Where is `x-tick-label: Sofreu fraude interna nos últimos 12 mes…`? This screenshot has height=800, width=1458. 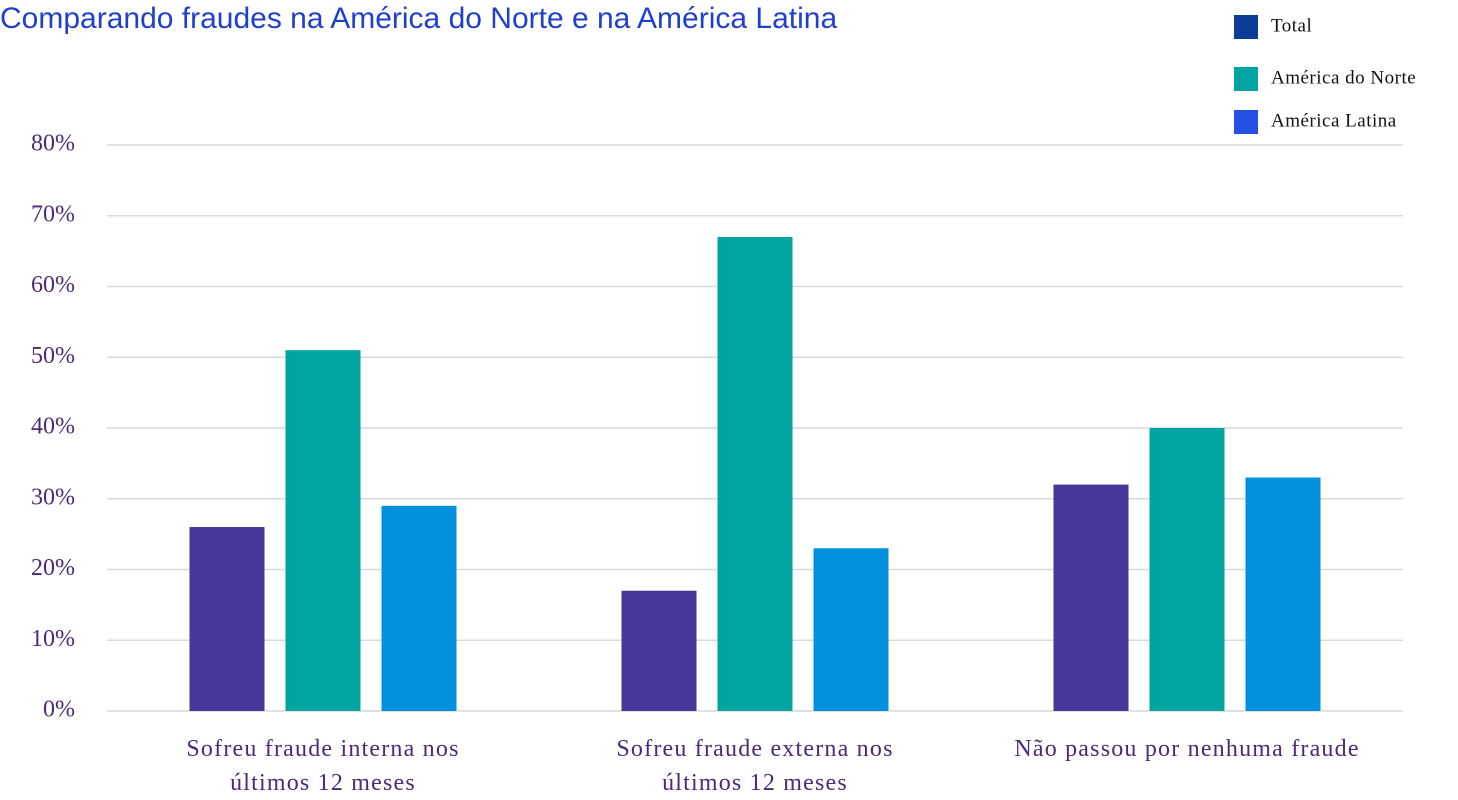
x-tick-label: Sofreu fraude interna nos últimos 12 mes… is located at coordinates (323, 766).